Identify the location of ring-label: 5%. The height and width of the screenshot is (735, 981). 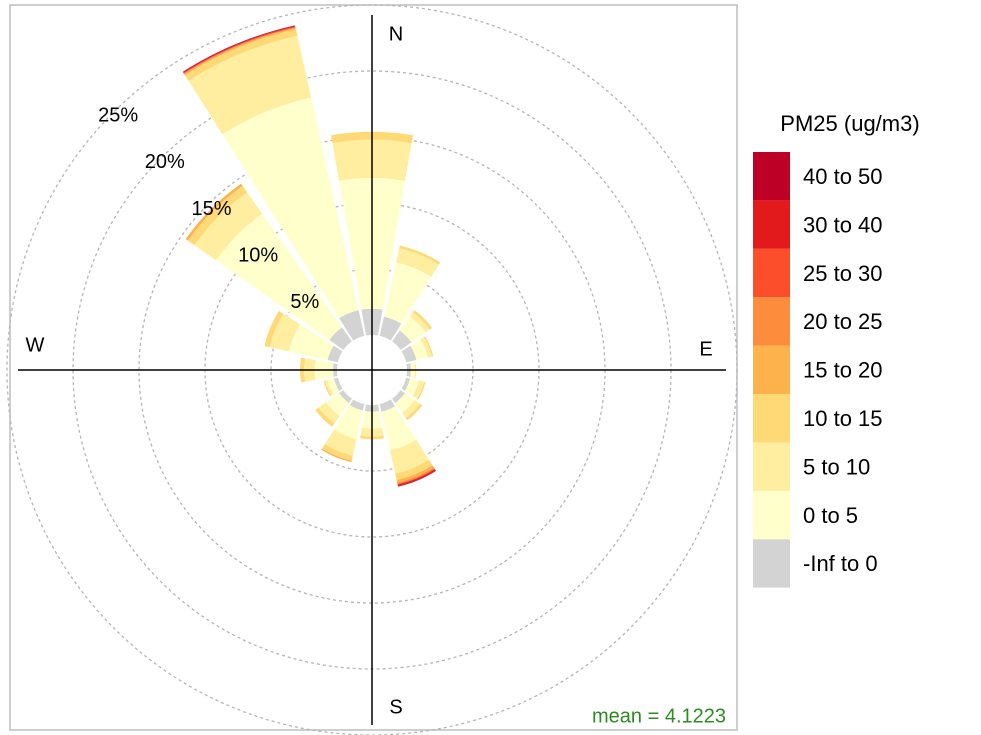
(304, 302).